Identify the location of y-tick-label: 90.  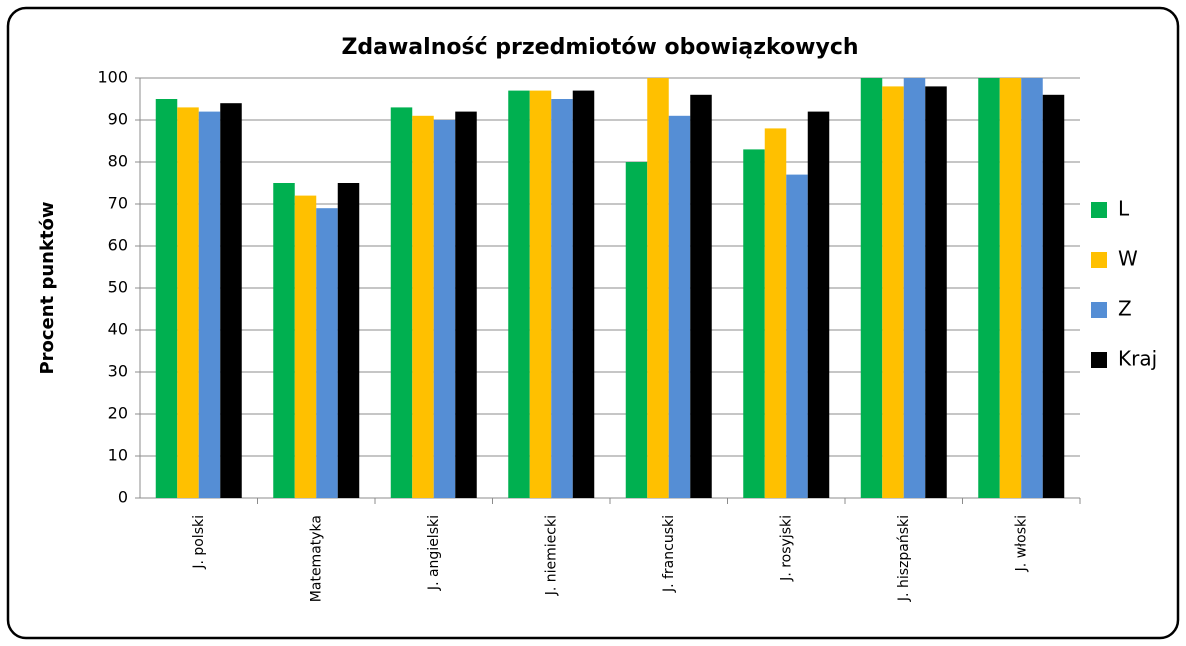
(118, 119).